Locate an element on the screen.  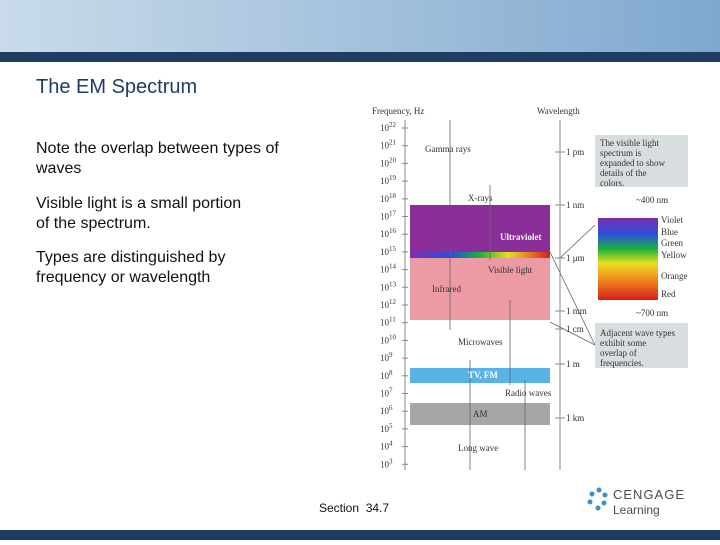
band-label: AM is located at coordinates (480, 414).